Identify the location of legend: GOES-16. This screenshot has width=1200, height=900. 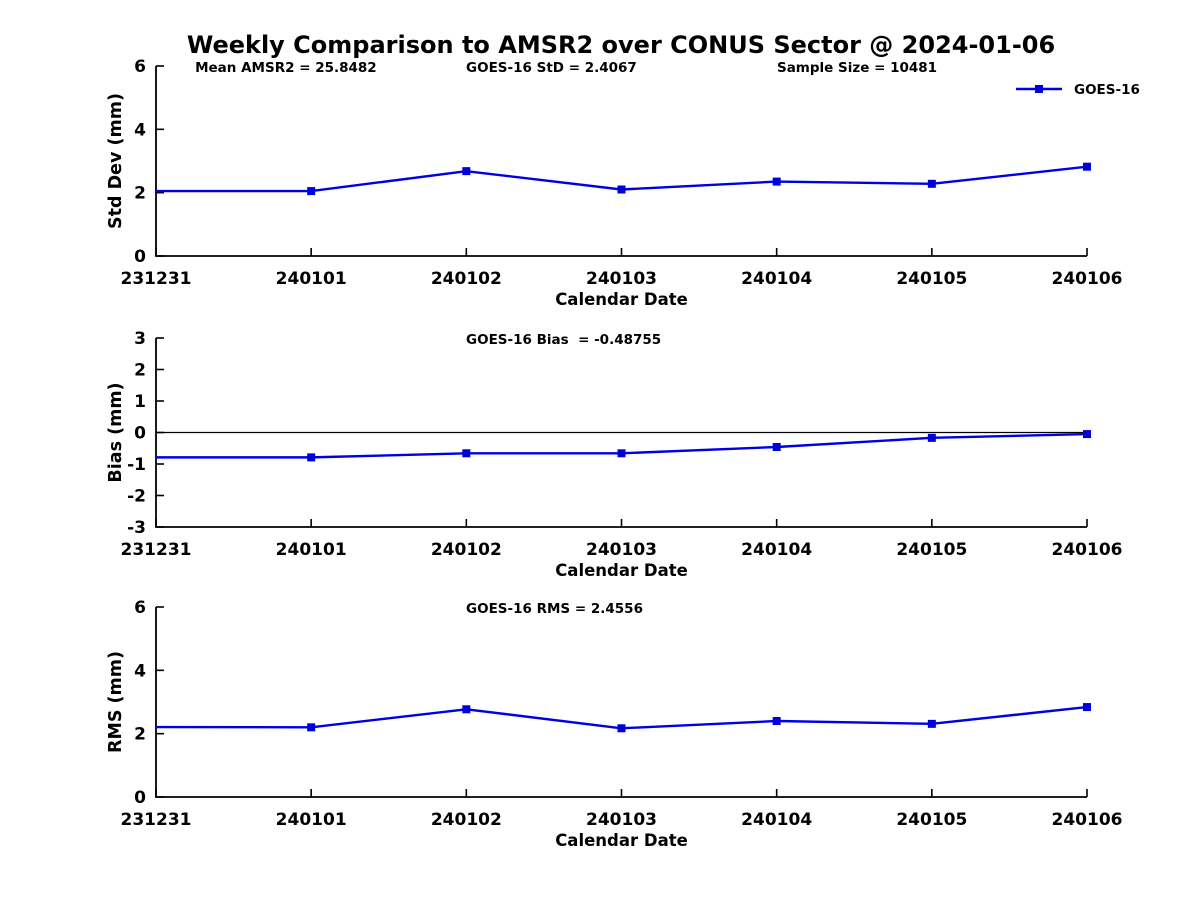
(1078, 90).